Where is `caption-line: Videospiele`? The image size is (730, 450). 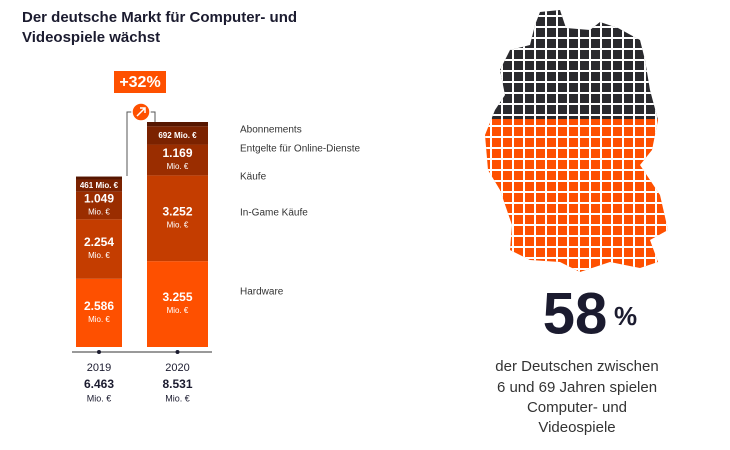 caption-line: Videospiele is located at coordinates (576, 427).